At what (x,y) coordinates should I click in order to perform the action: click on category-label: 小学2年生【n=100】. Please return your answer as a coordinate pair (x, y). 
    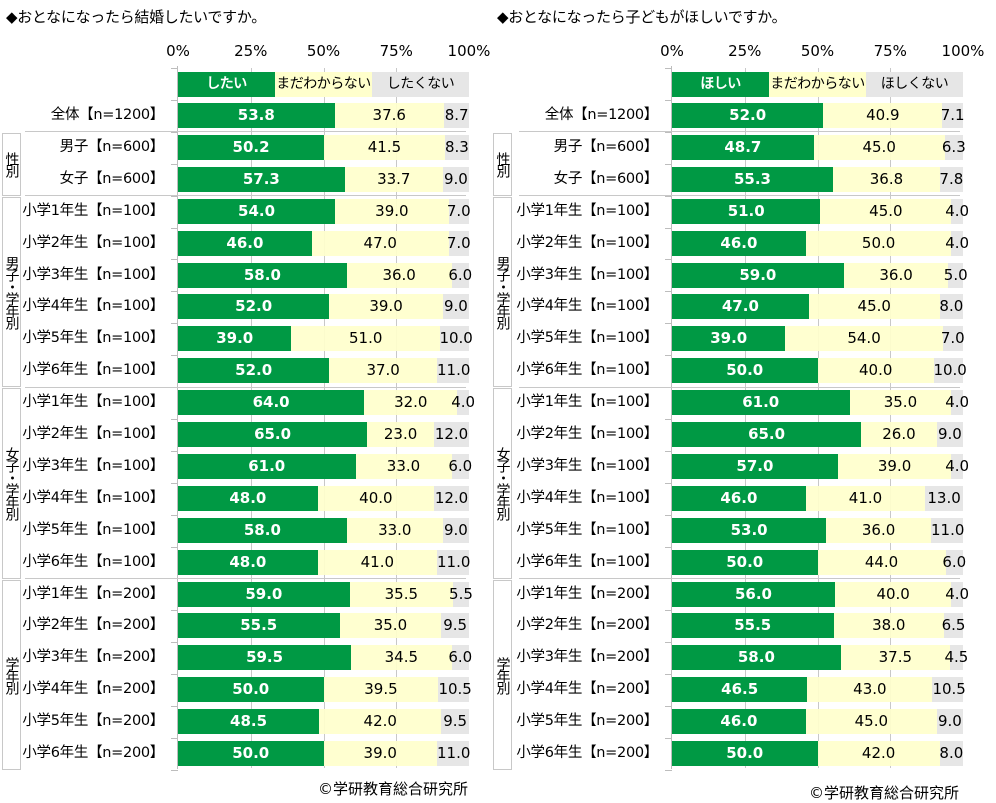
    Looking at the image, I should click on (93, 434).